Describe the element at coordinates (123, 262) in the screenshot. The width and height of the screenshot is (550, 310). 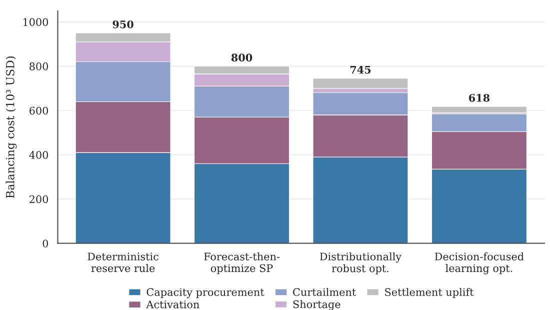
I see `x-tick-label: Deterministic reserve rule` at that location.